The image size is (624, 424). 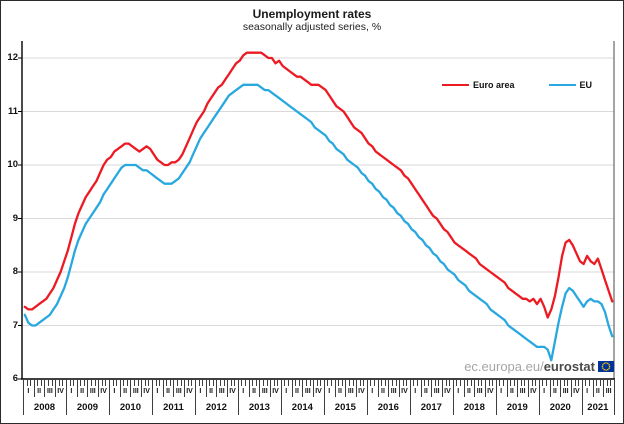 I want to click on legend: Euro area EU, so click(x=517, y=85).